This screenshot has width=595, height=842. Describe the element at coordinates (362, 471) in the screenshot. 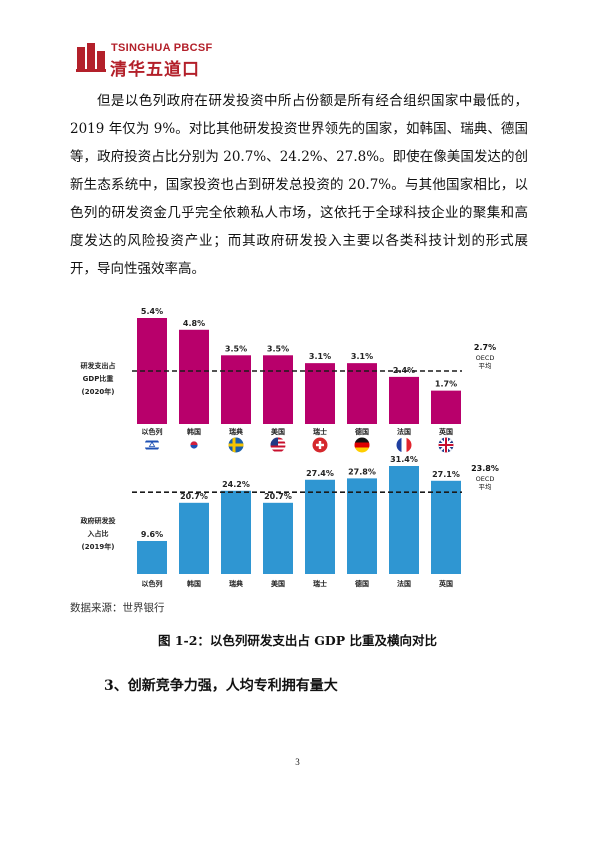

I see `data-label: 27.8%` at that location.